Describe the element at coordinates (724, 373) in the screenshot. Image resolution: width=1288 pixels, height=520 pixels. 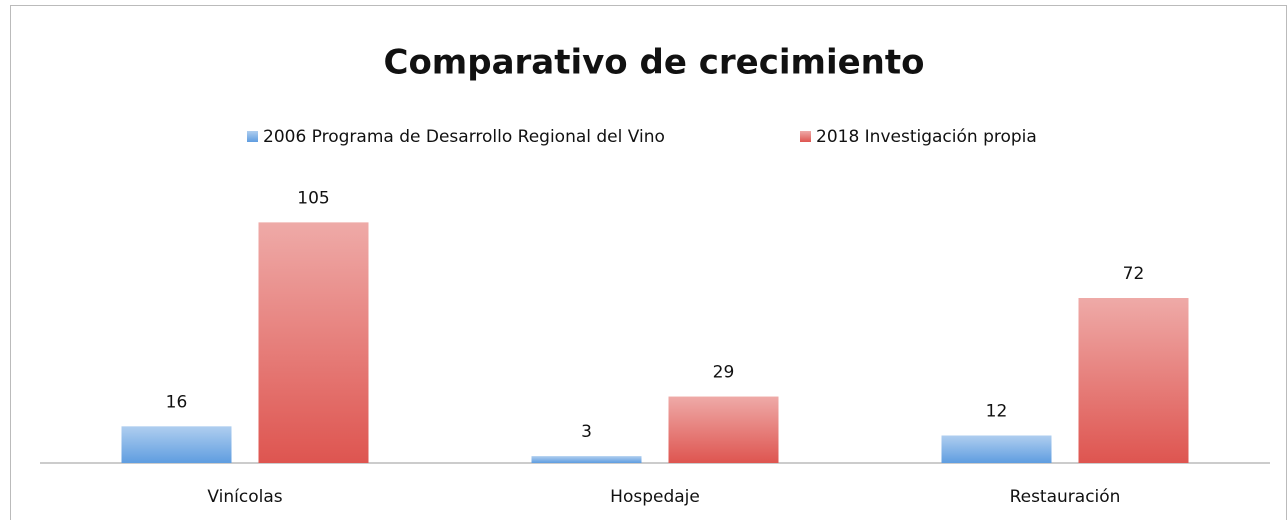
I see `data-label: 29` at that location.